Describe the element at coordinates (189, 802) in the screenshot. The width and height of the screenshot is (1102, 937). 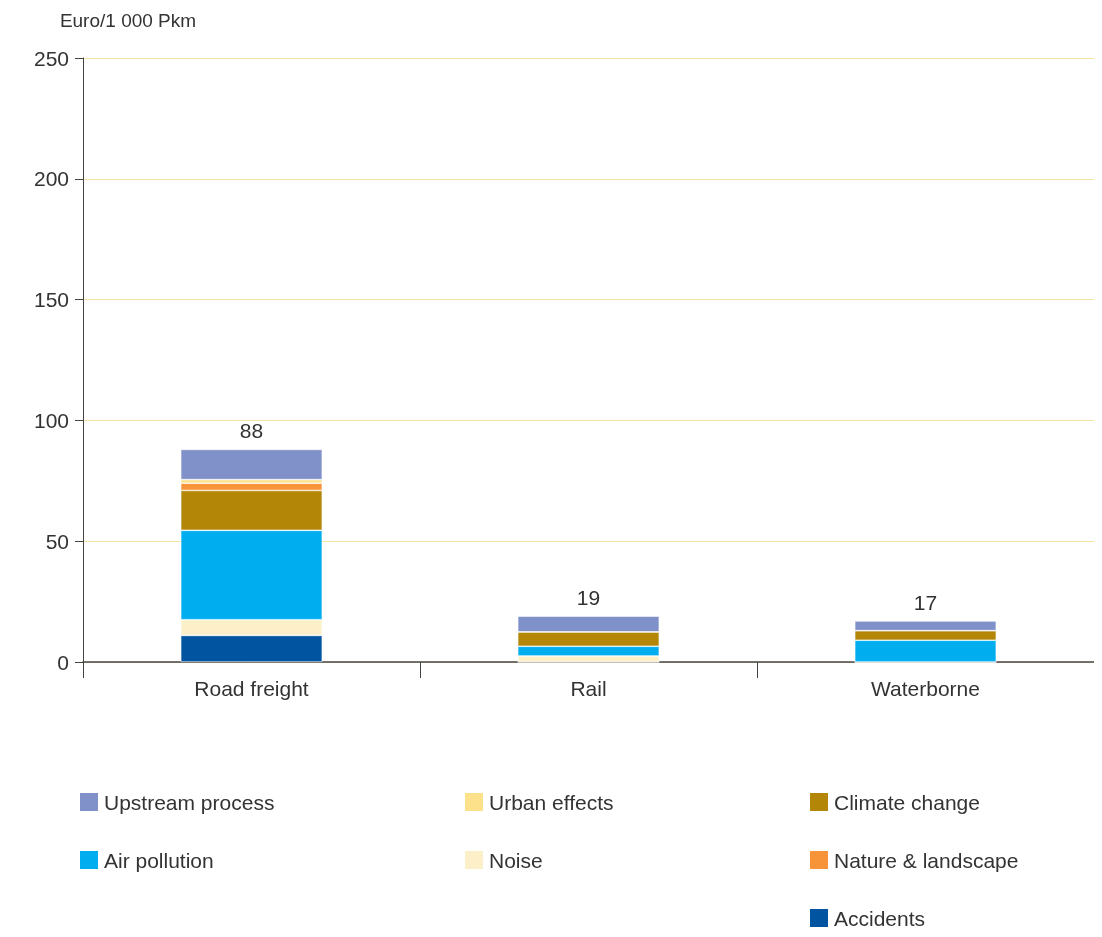
I see `legend-label: Upstream process` at that location.